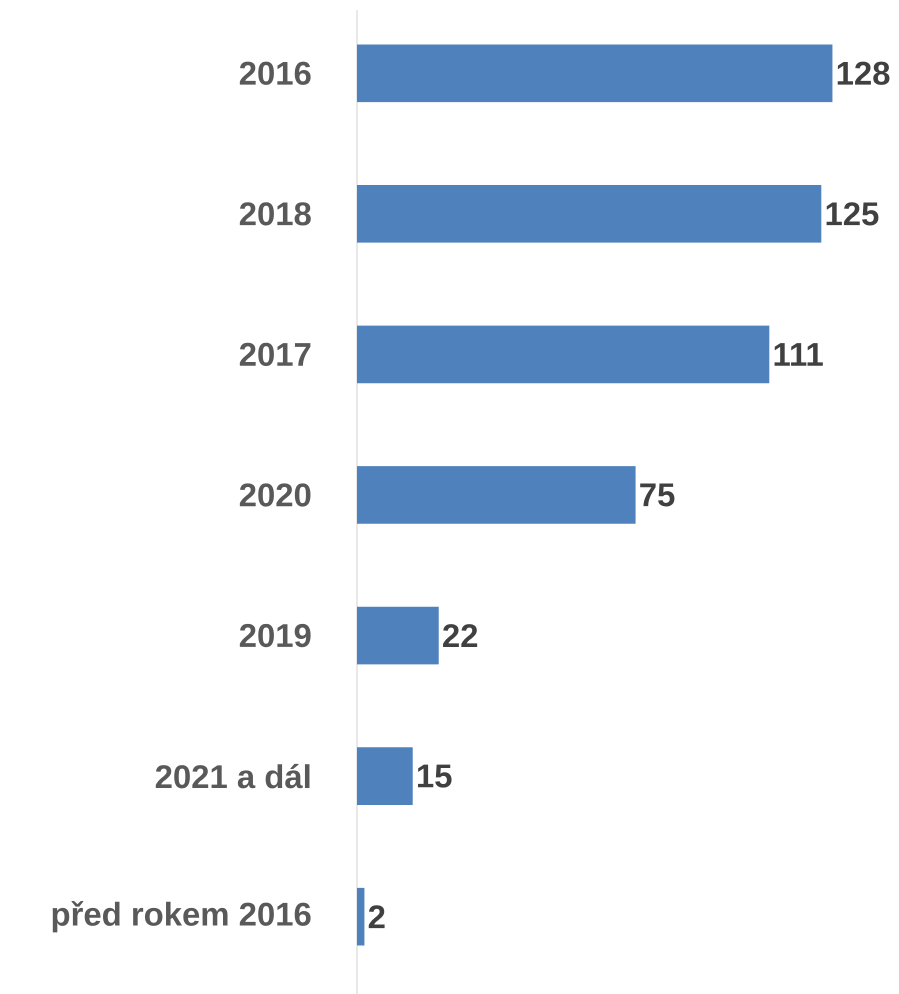 The height and width of the screenshot is (994, 899). Describe the element at coordinates (275, 636) in the screenshot. I see `y-tick-label: 2019` at that location.